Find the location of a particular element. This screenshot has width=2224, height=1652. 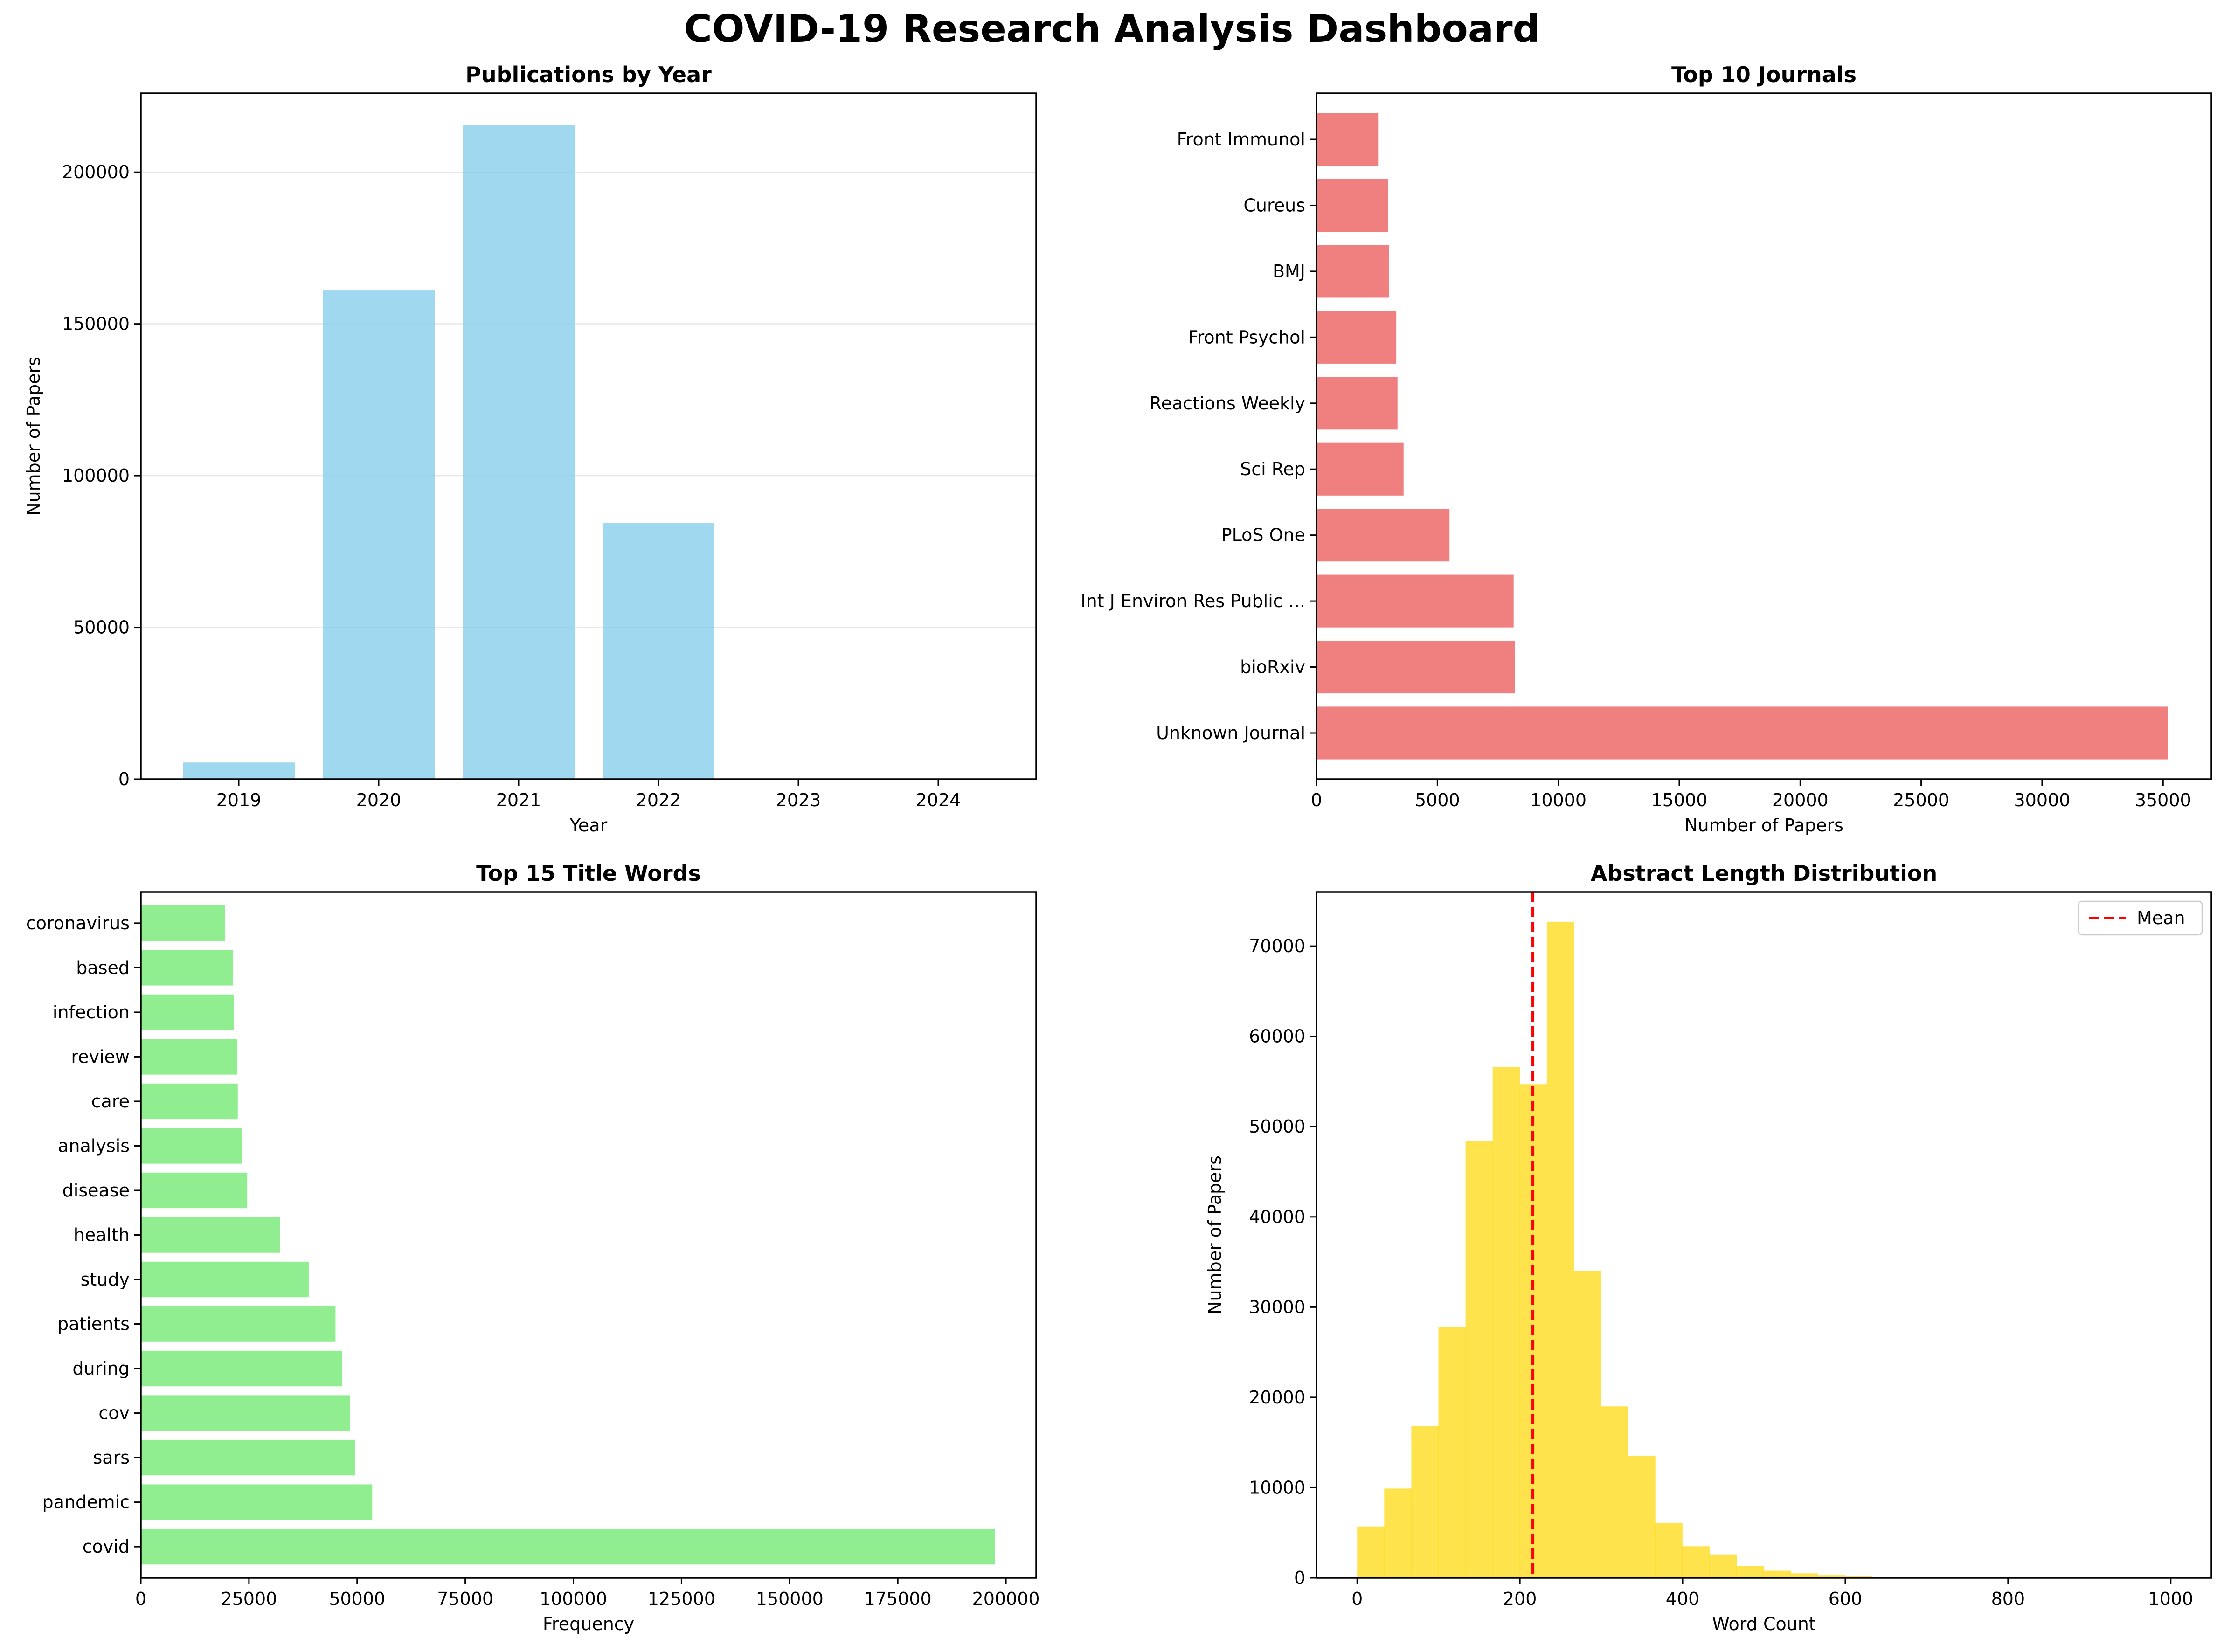

x-tick-label-2: 0 is located at coordinates (140, 1599).